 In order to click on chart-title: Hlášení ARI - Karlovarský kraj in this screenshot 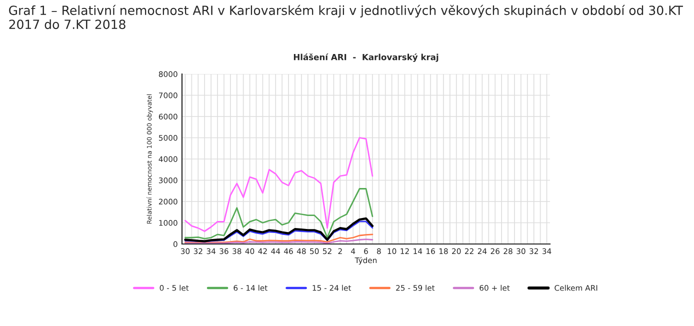, I will do `click(366, 57)`.